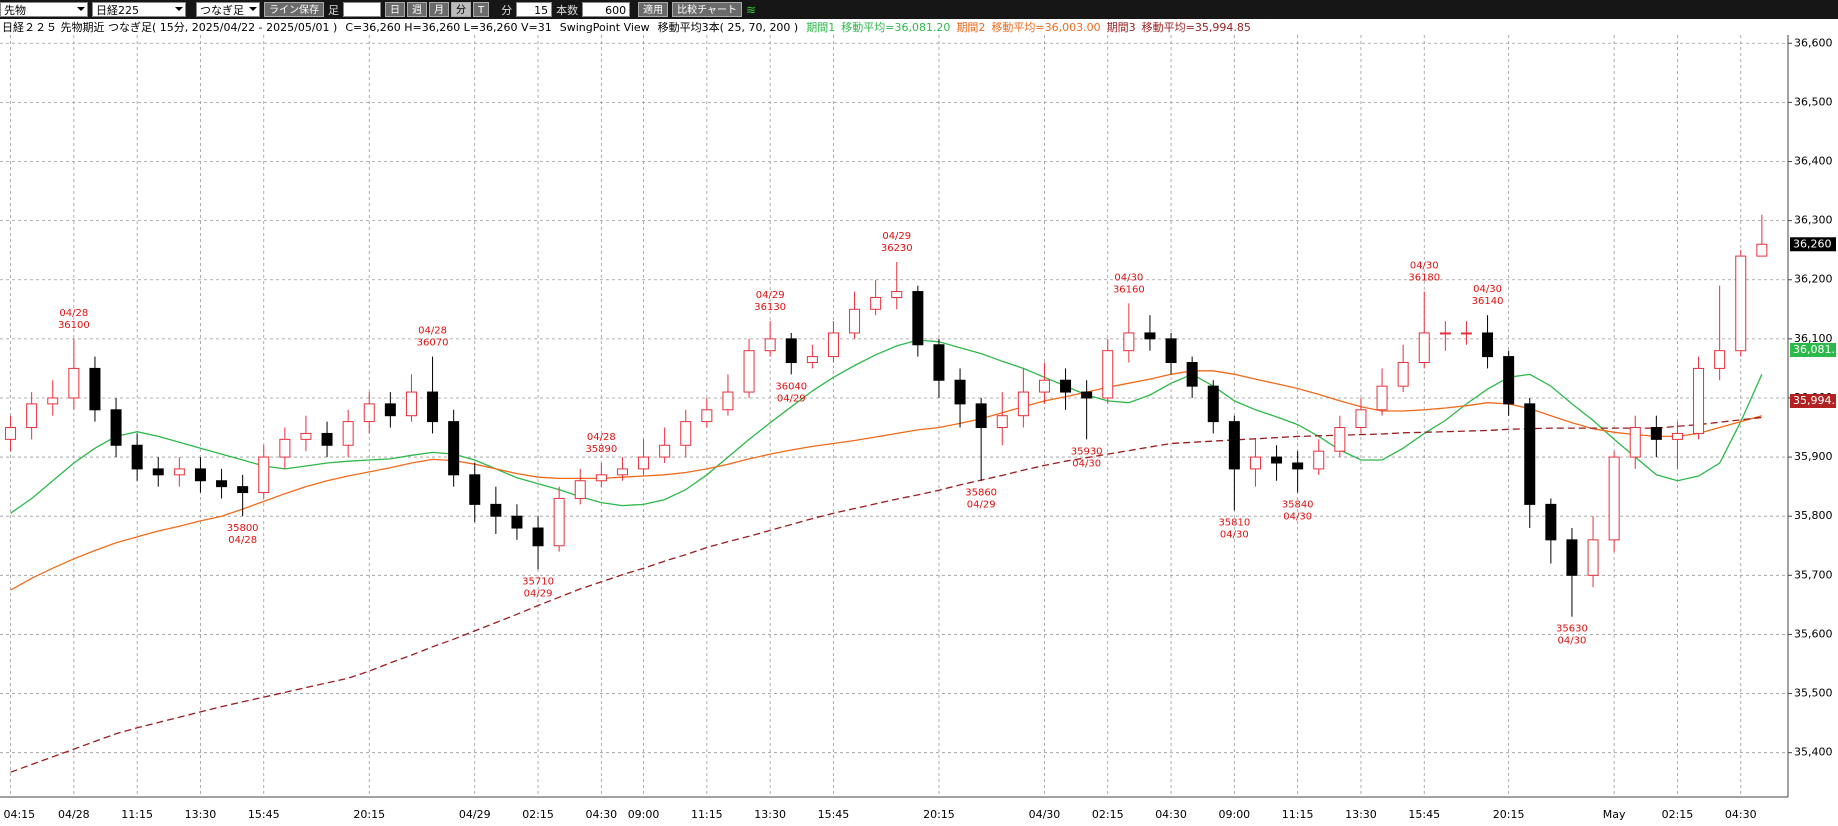 The height and width of the screenshot is (826, 1838). Describe the element at coordinates (264, 814) in the screenshot. I see `x-tick-label: 15:45` at that location.